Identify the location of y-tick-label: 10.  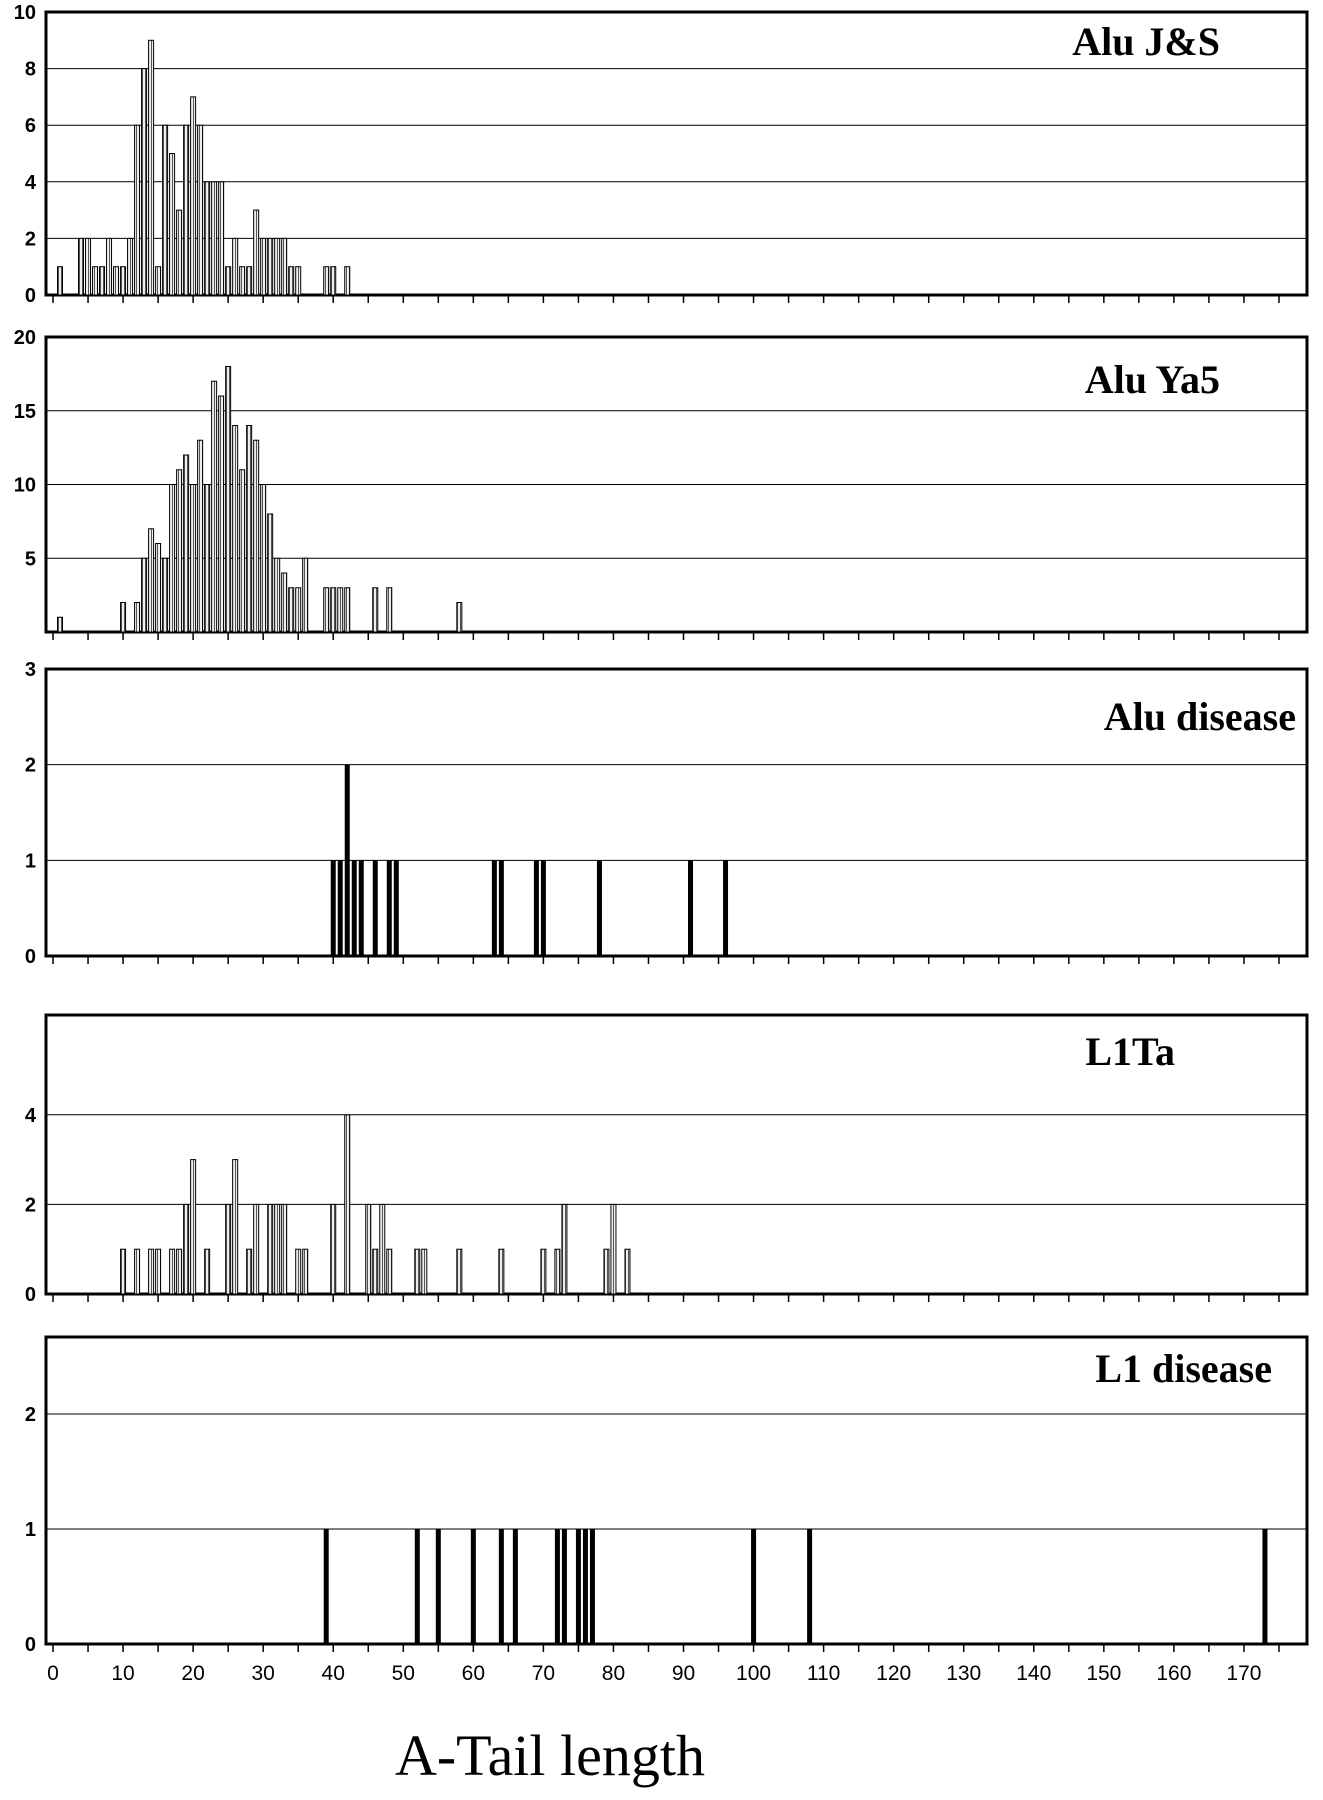
(25, 13).